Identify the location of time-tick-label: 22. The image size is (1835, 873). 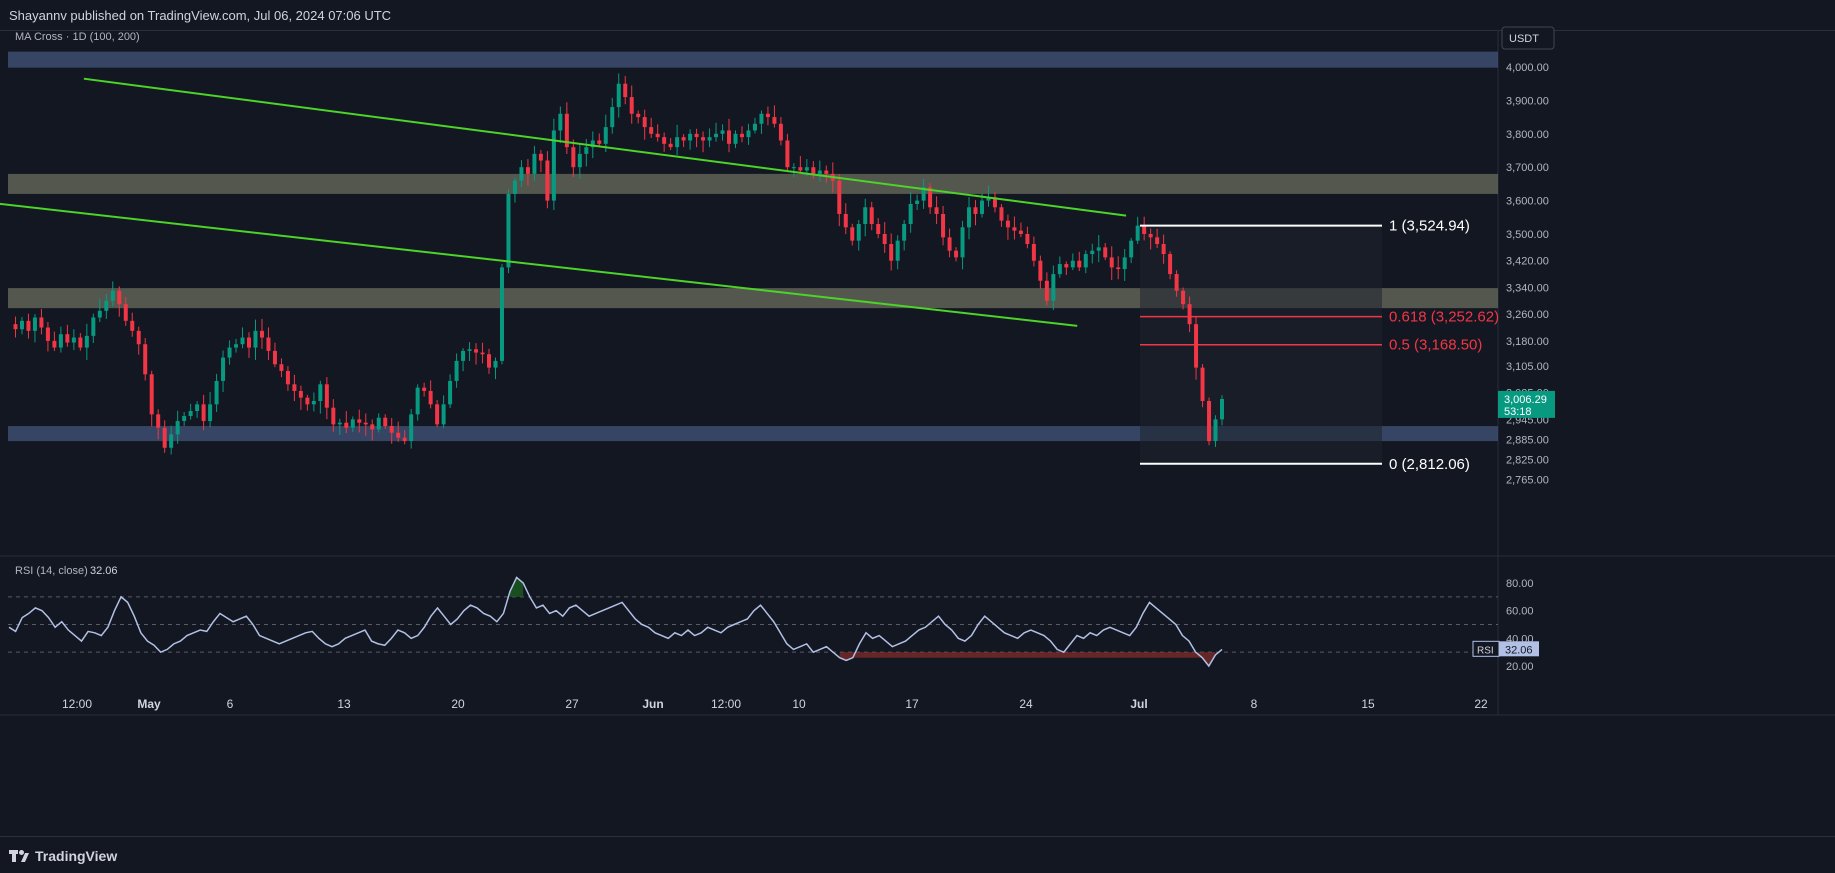
(1481, 704).